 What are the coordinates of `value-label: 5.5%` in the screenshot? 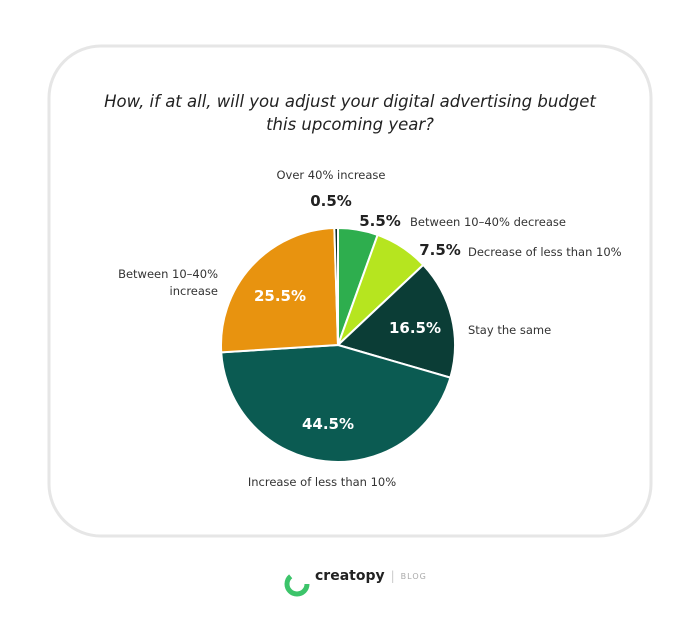 It's located at (380, 221).